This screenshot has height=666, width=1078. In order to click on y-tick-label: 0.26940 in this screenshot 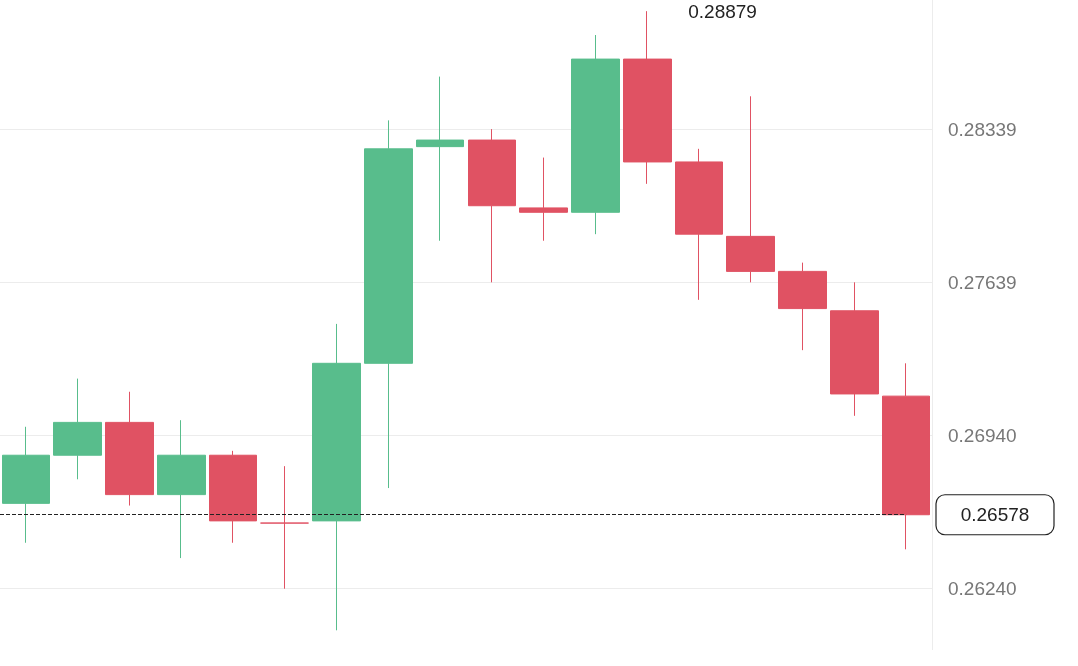, I will do `click(982, 436)`.